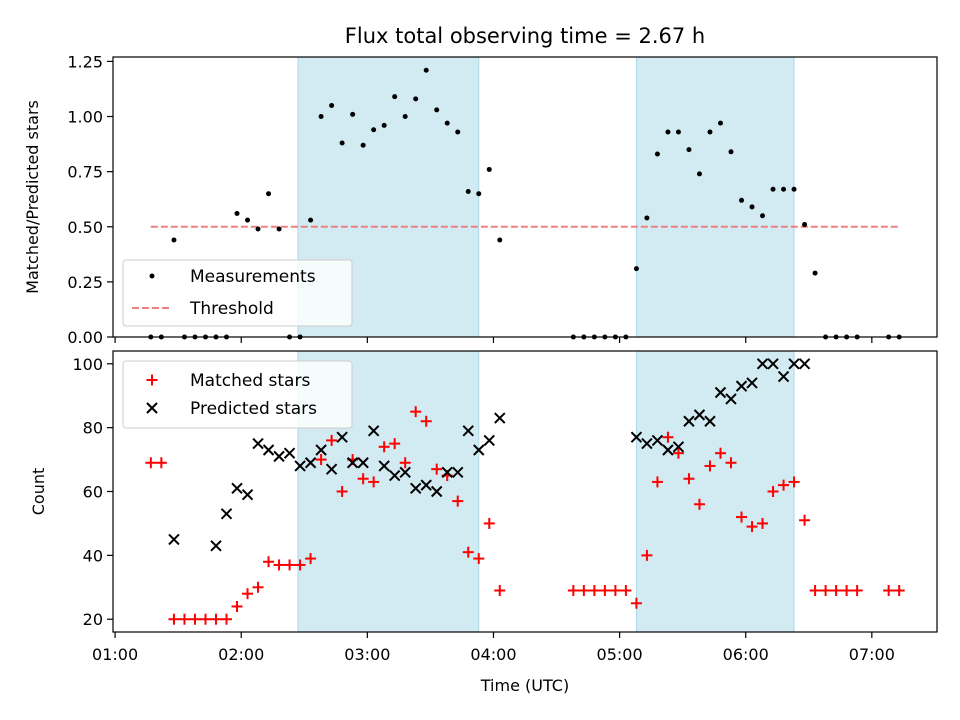 The image size is (960, 720). Describe the element at coordinates (253, 409) in the screenshot. I see `legend-label-predicted: Predicted stars` at that location.